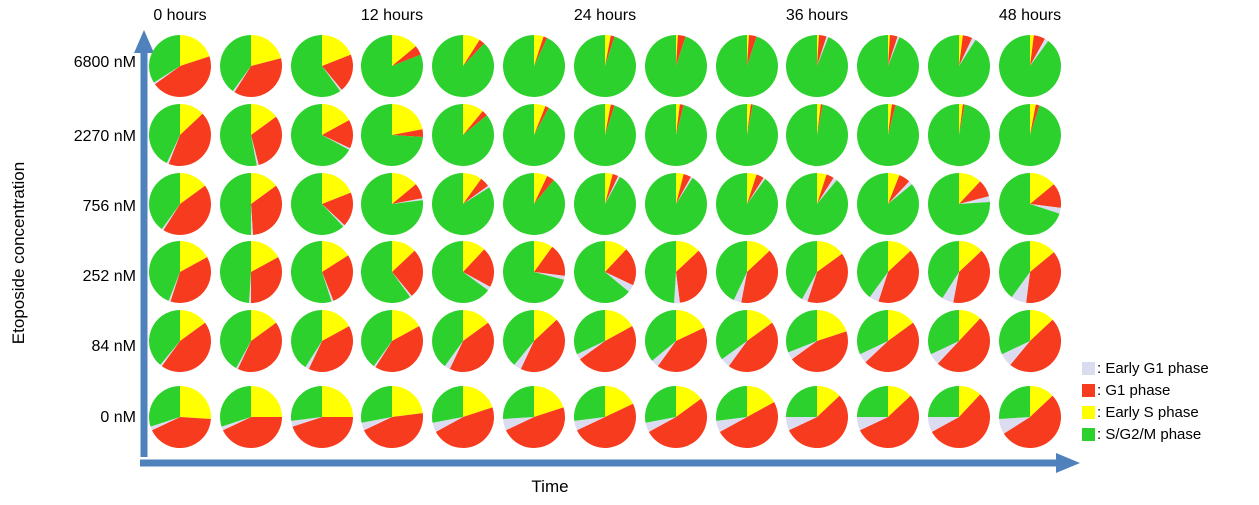 The image size is (1259, 505). What do you see at coordinates (109, 206) in the screenshot?
I see `y-tick-label: 756 nM` at bounding box center [109, 206].